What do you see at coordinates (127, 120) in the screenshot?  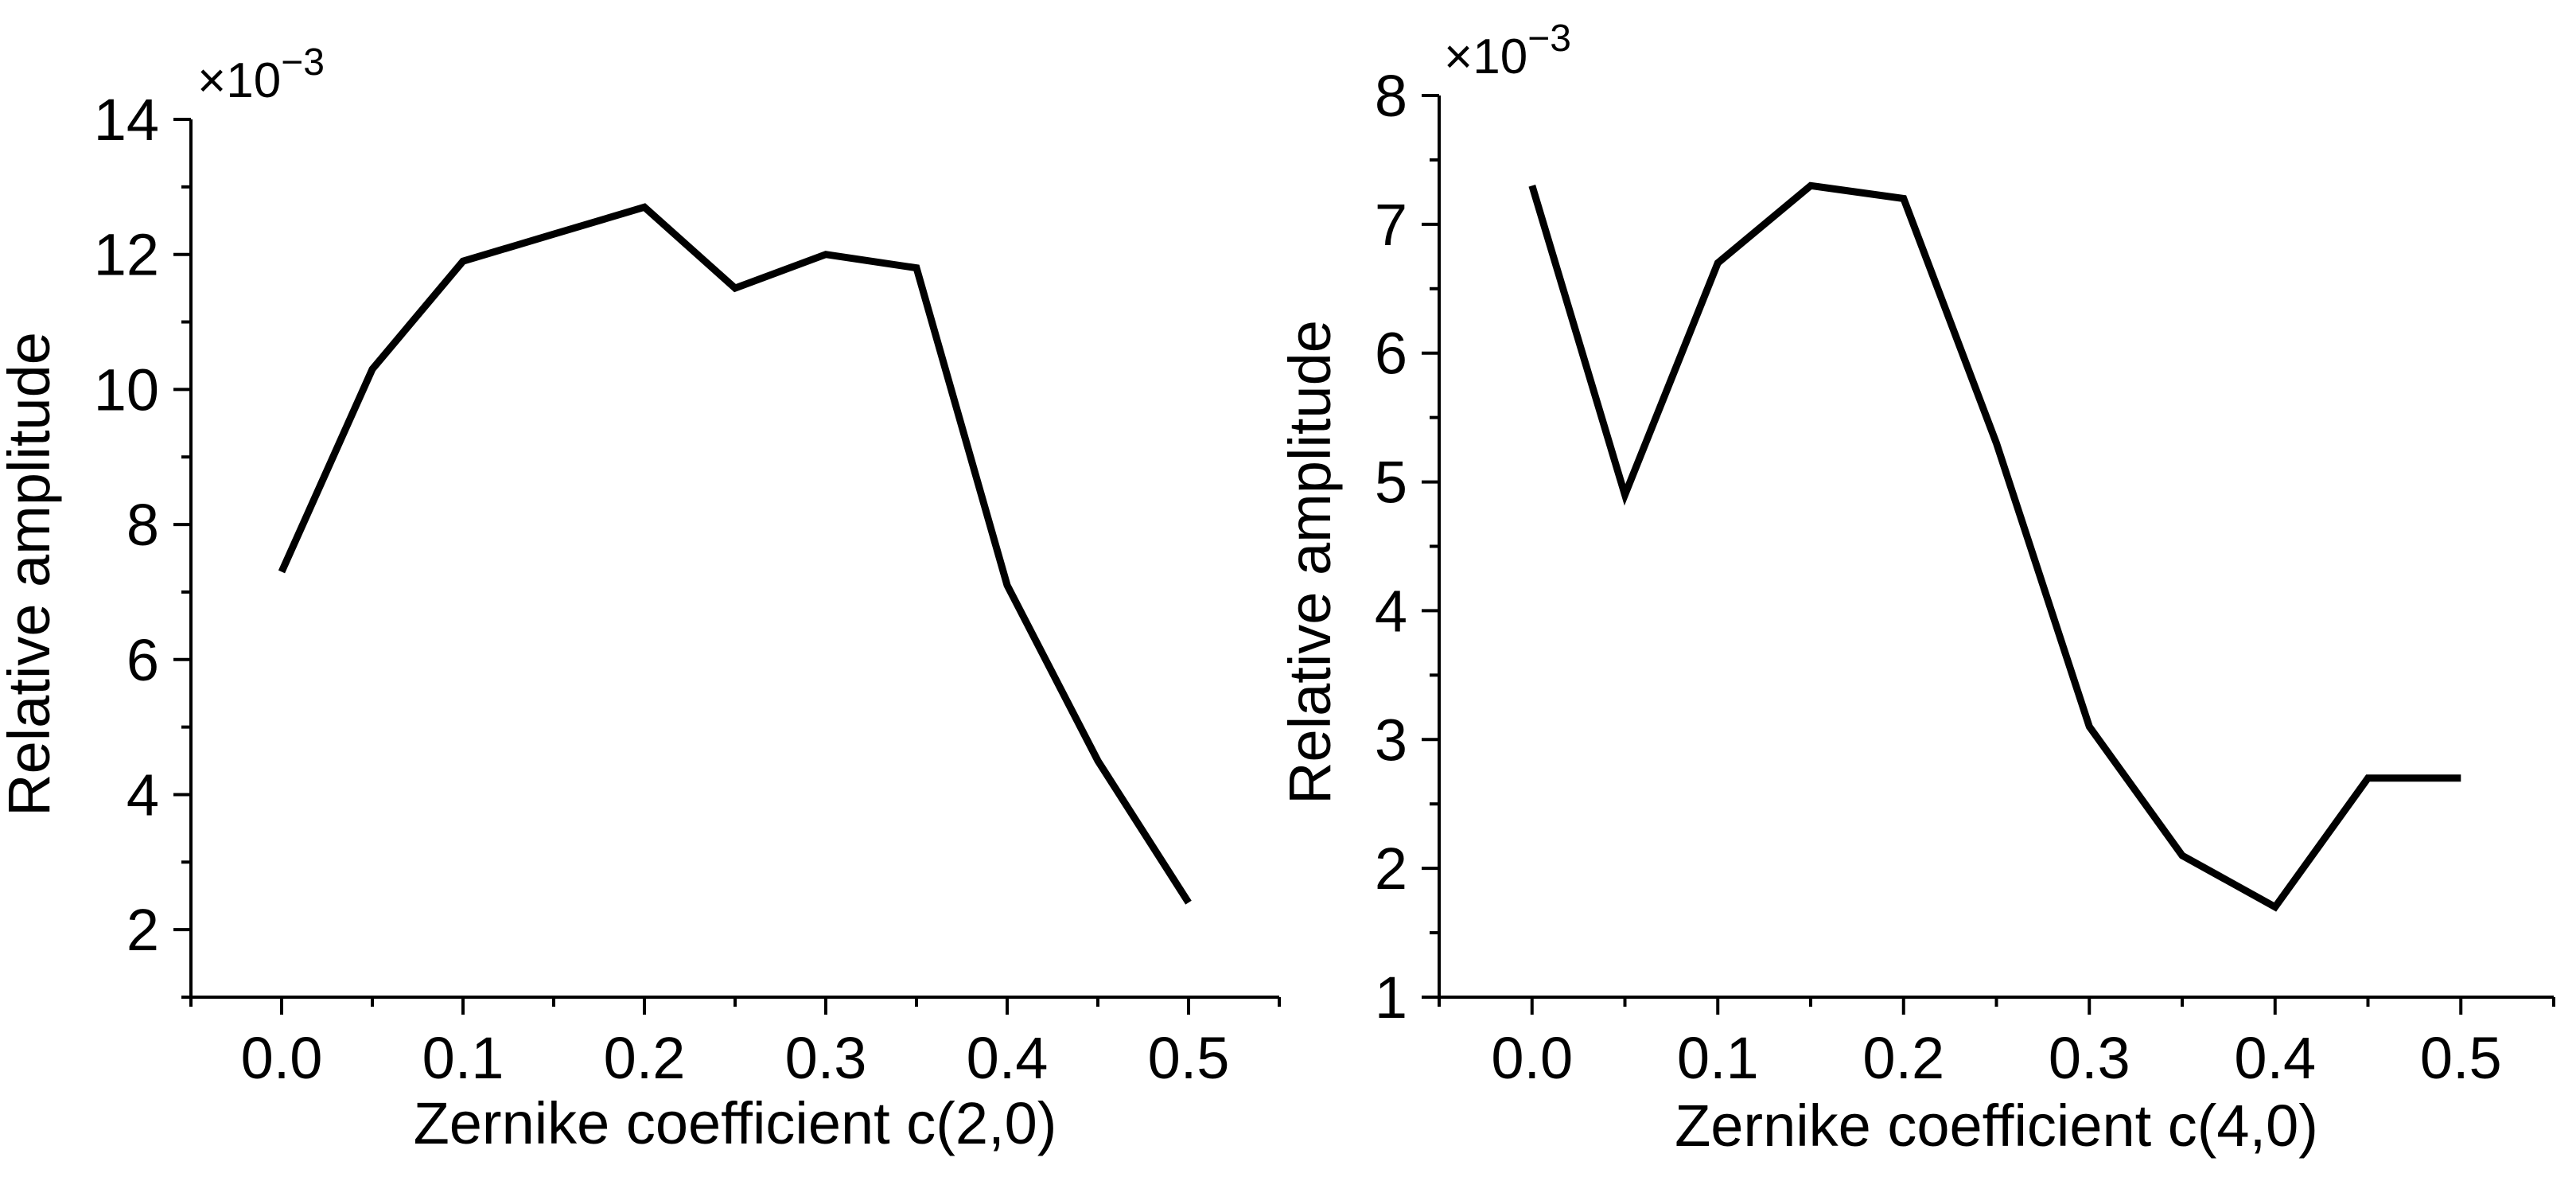 I see `y-tick-label: 14` at bounding box center [127, 120].